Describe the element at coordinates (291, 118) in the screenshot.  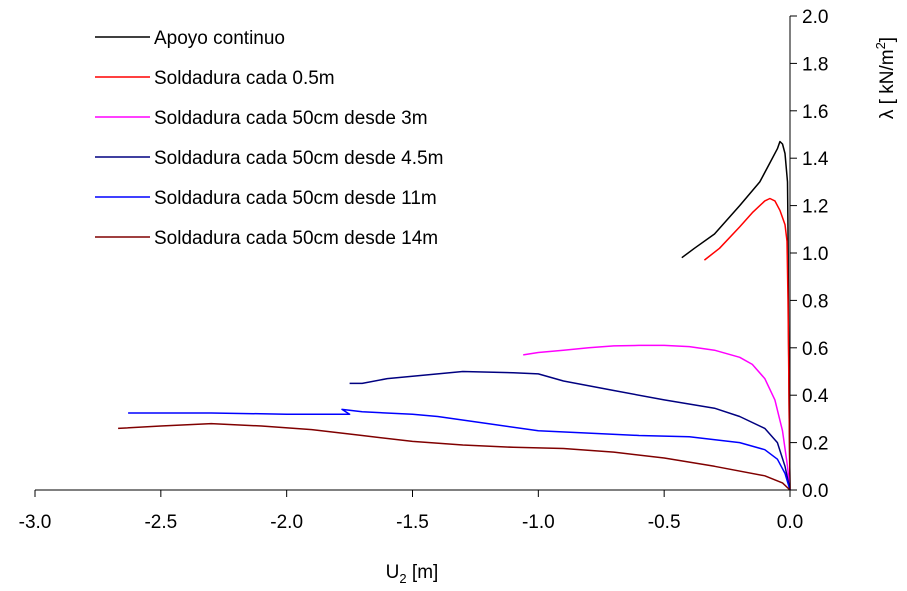
I see `legend-label: Soldadura cada 50cm desde 3m` at that location.